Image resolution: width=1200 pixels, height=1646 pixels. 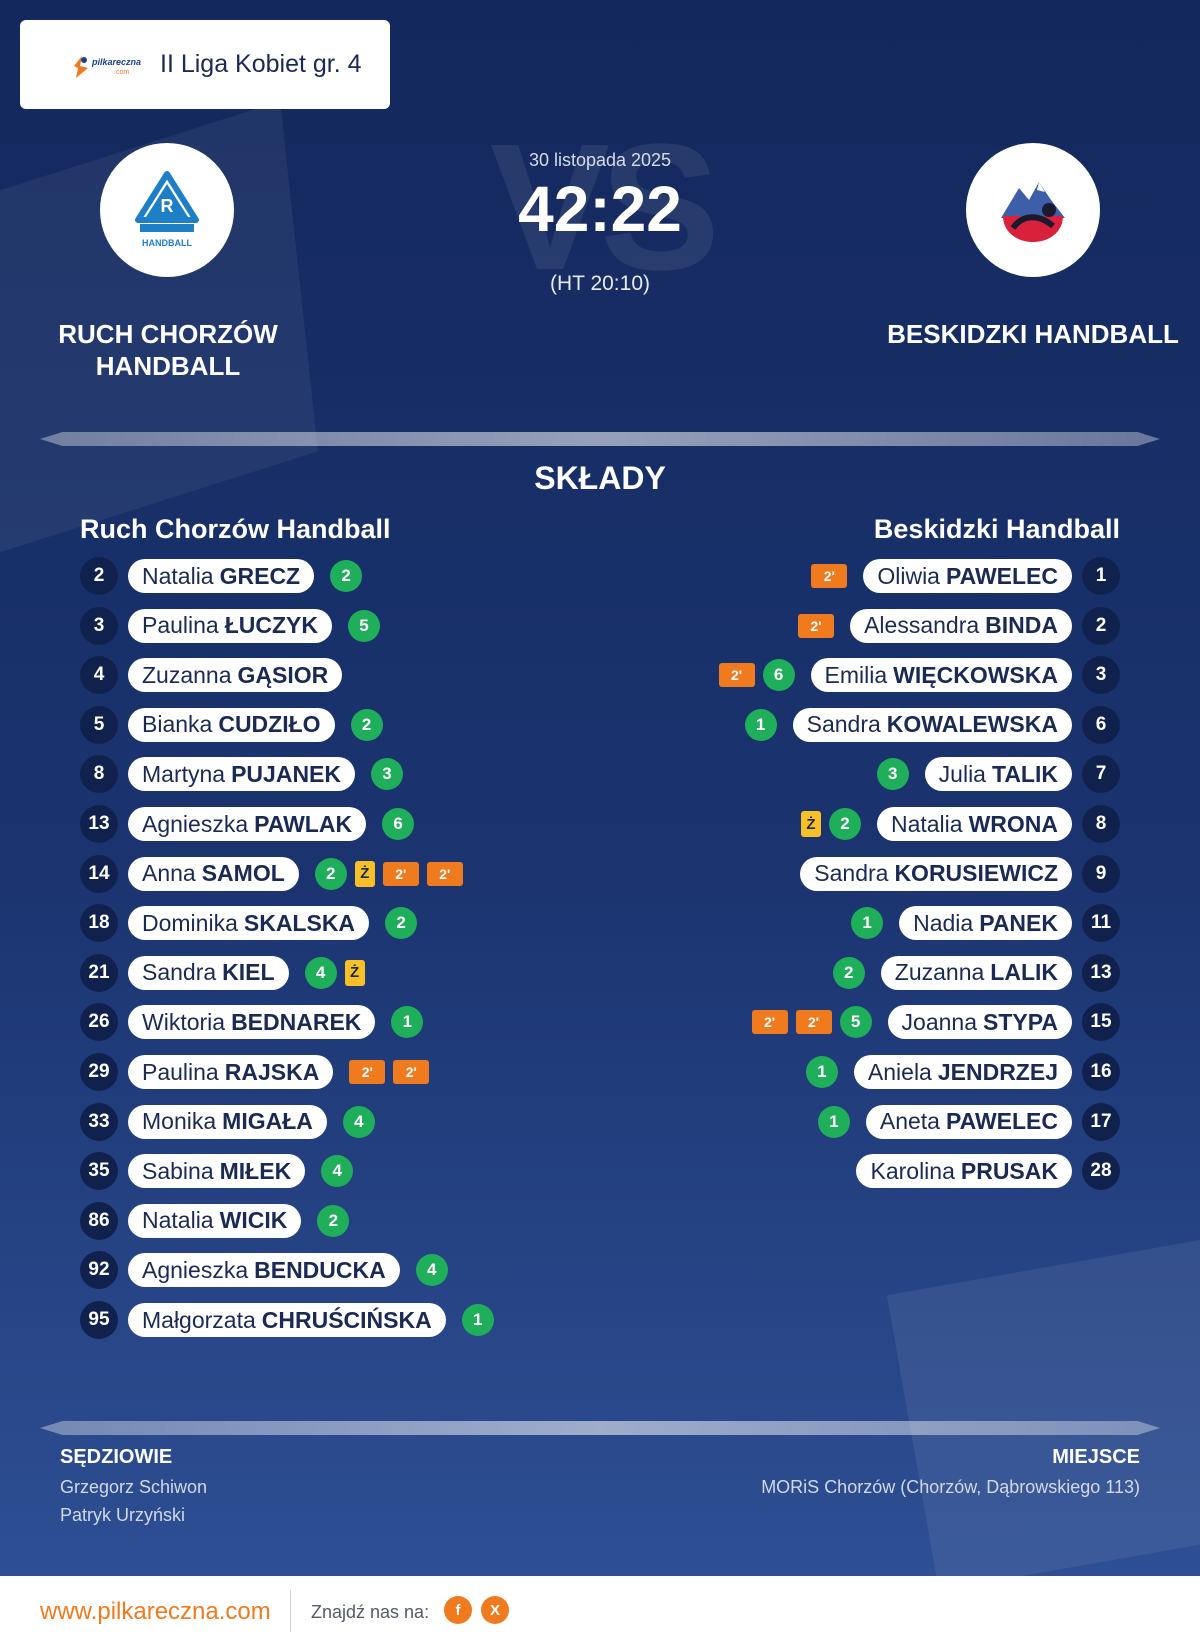 I want to click on player-last-name: WRONA, so click(x=1013, y=823).